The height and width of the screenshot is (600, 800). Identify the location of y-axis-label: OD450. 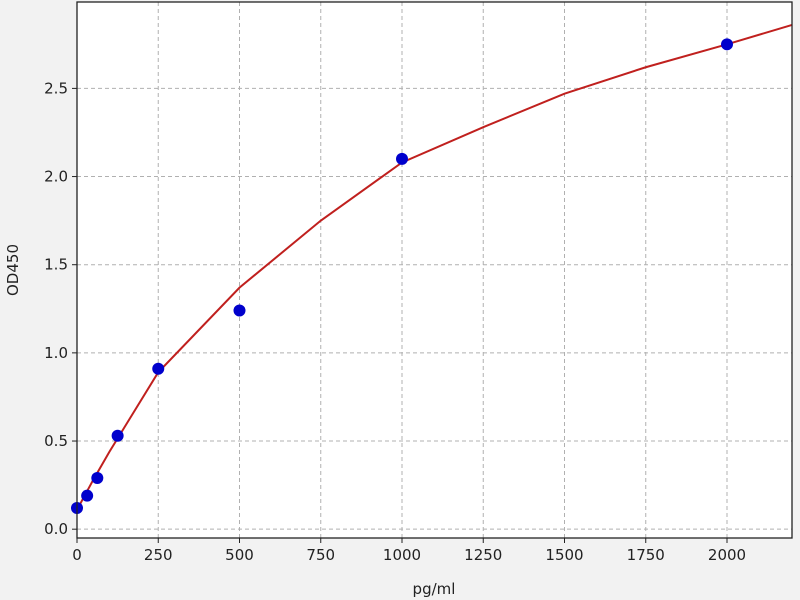
(13, 270).